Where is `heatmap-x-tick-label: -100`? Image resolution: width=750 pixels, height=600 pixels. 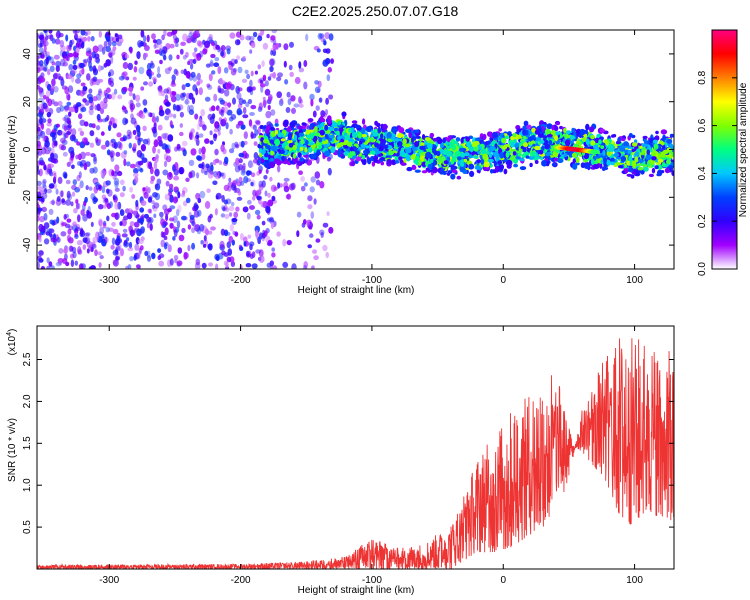
heatmap-x-tick-label: -100 is located at coordinates (372, 280).